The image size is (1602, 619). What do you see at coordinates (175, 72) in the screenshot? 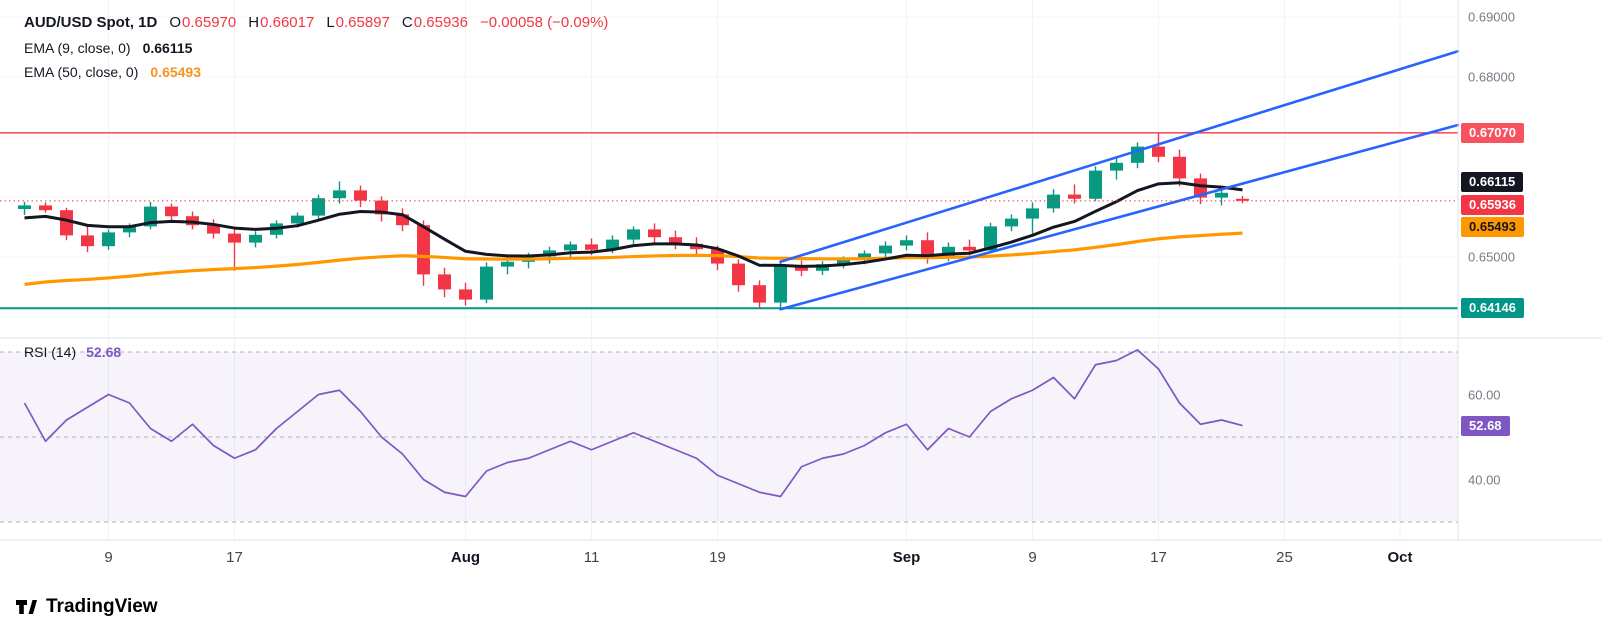
I see `ema50-value: 0.65493` at bounding box center [175, 72].